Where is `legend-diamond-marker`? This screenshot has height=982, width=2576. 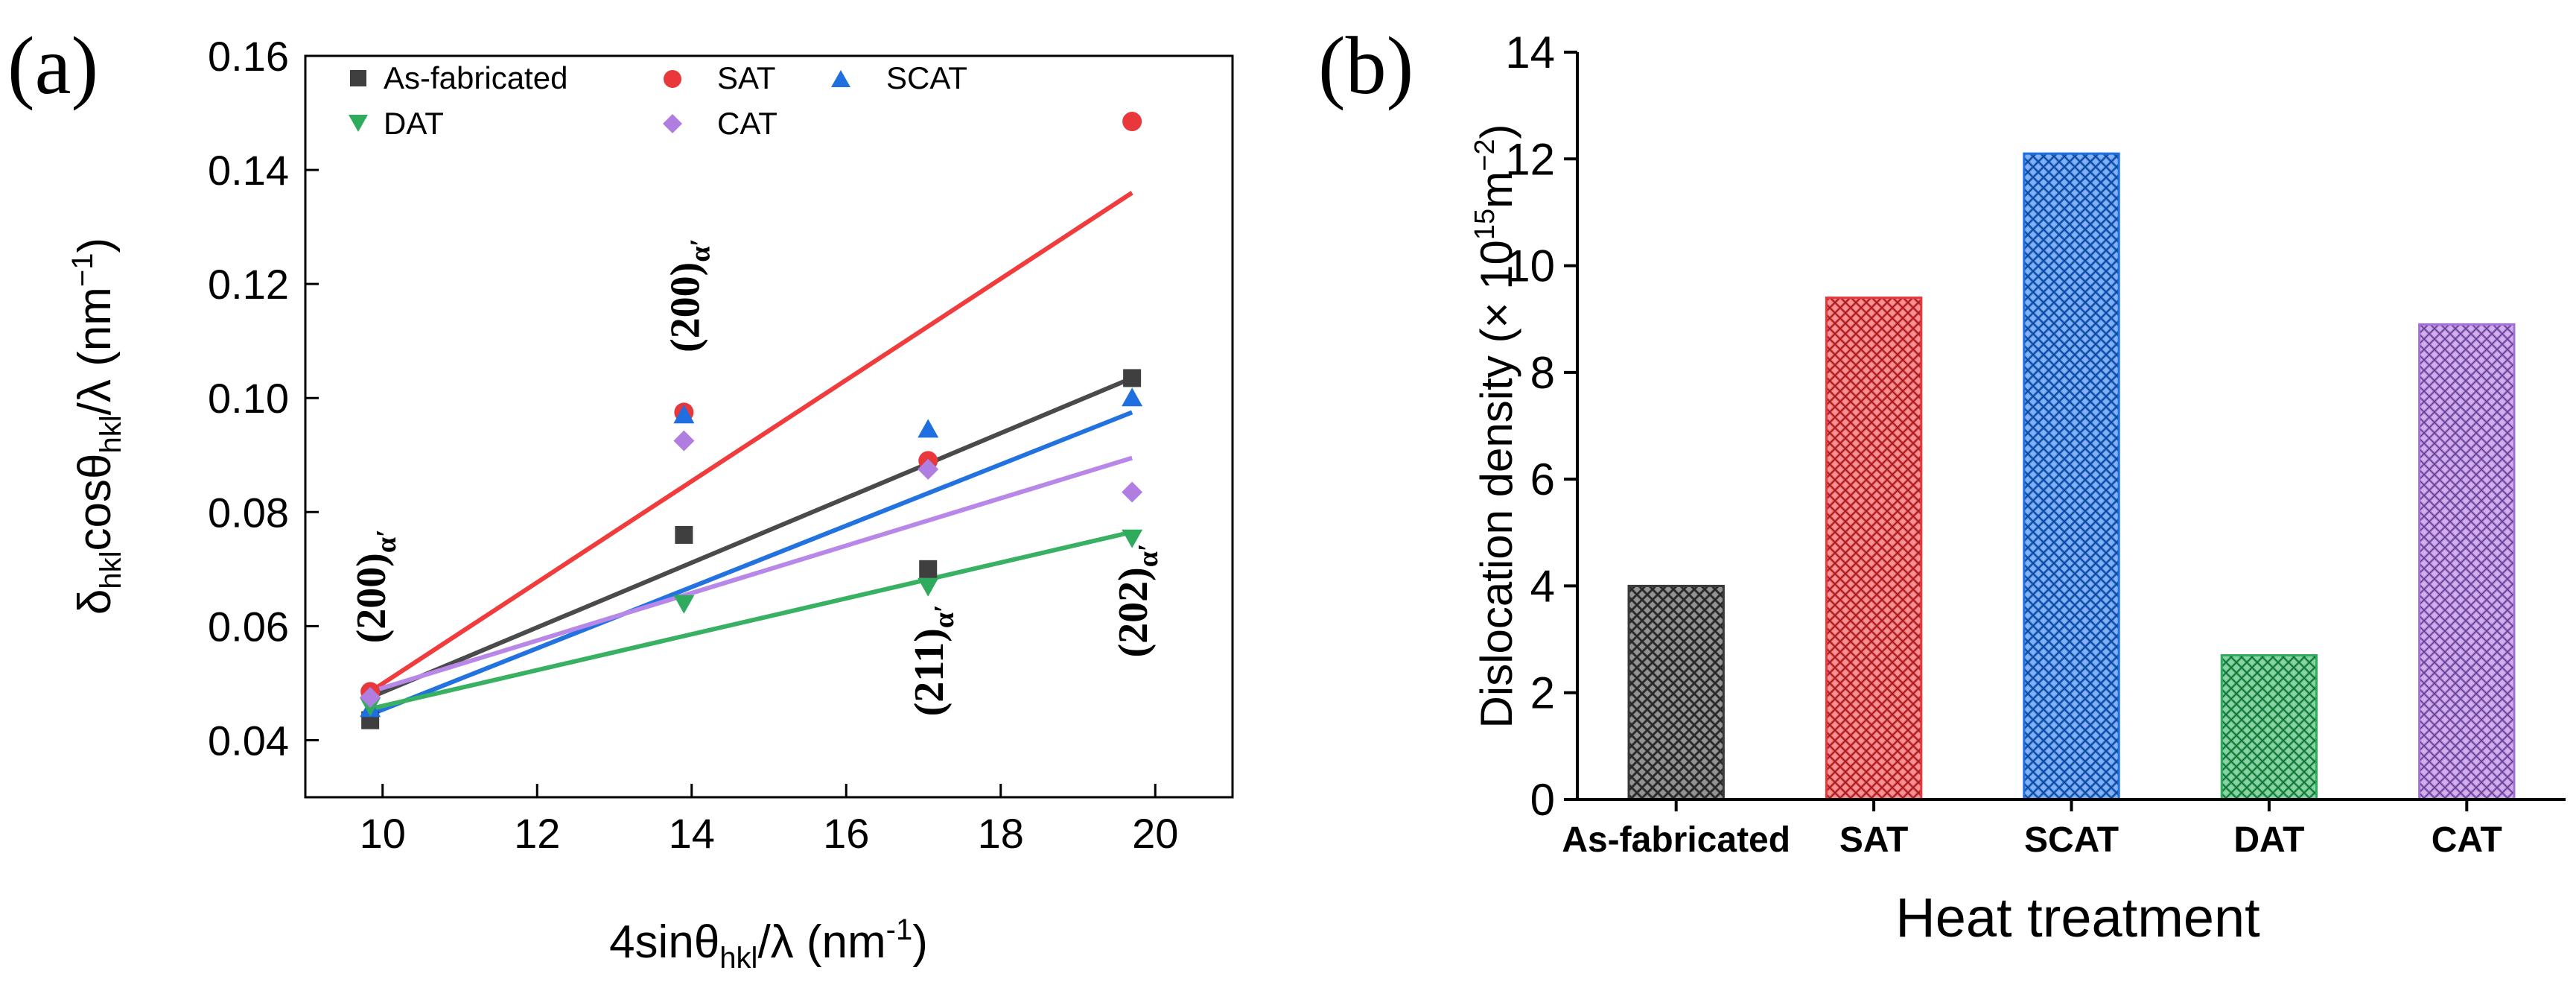
legend-diamond-marker is located at coordinates (672, 123).